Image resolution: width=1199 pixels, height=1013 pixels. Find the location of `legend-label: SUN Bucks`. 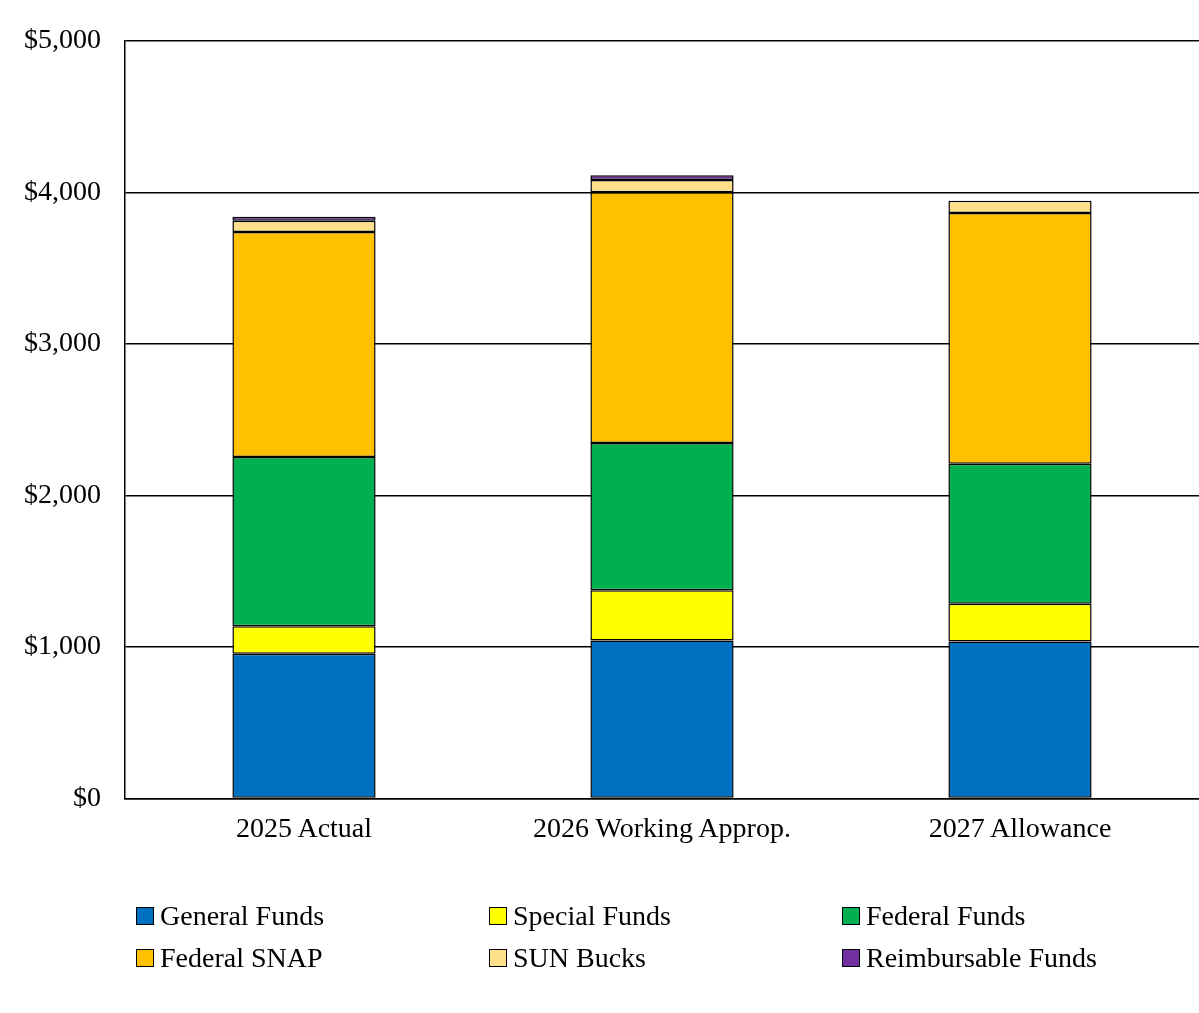

legend-label: SUN Bucks is located at coordinates (580, 958).